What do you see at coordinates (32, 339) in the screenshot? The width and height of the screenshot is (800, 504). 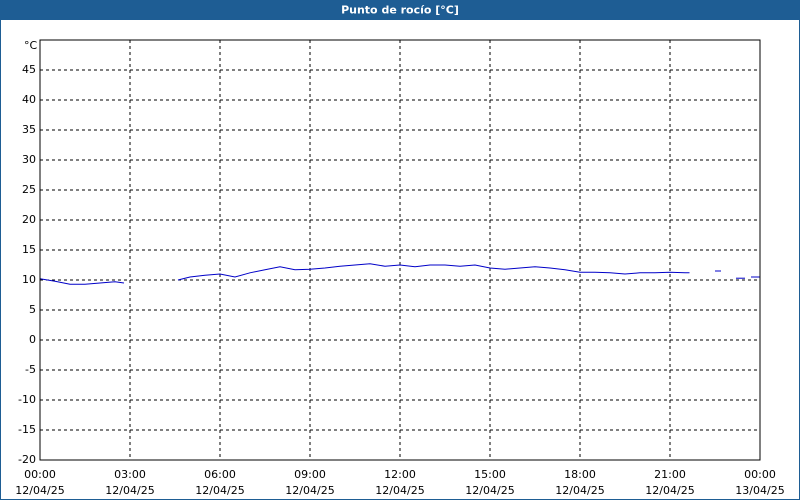 I see `y-tick-label: 0` at bounding box center [32, 339].